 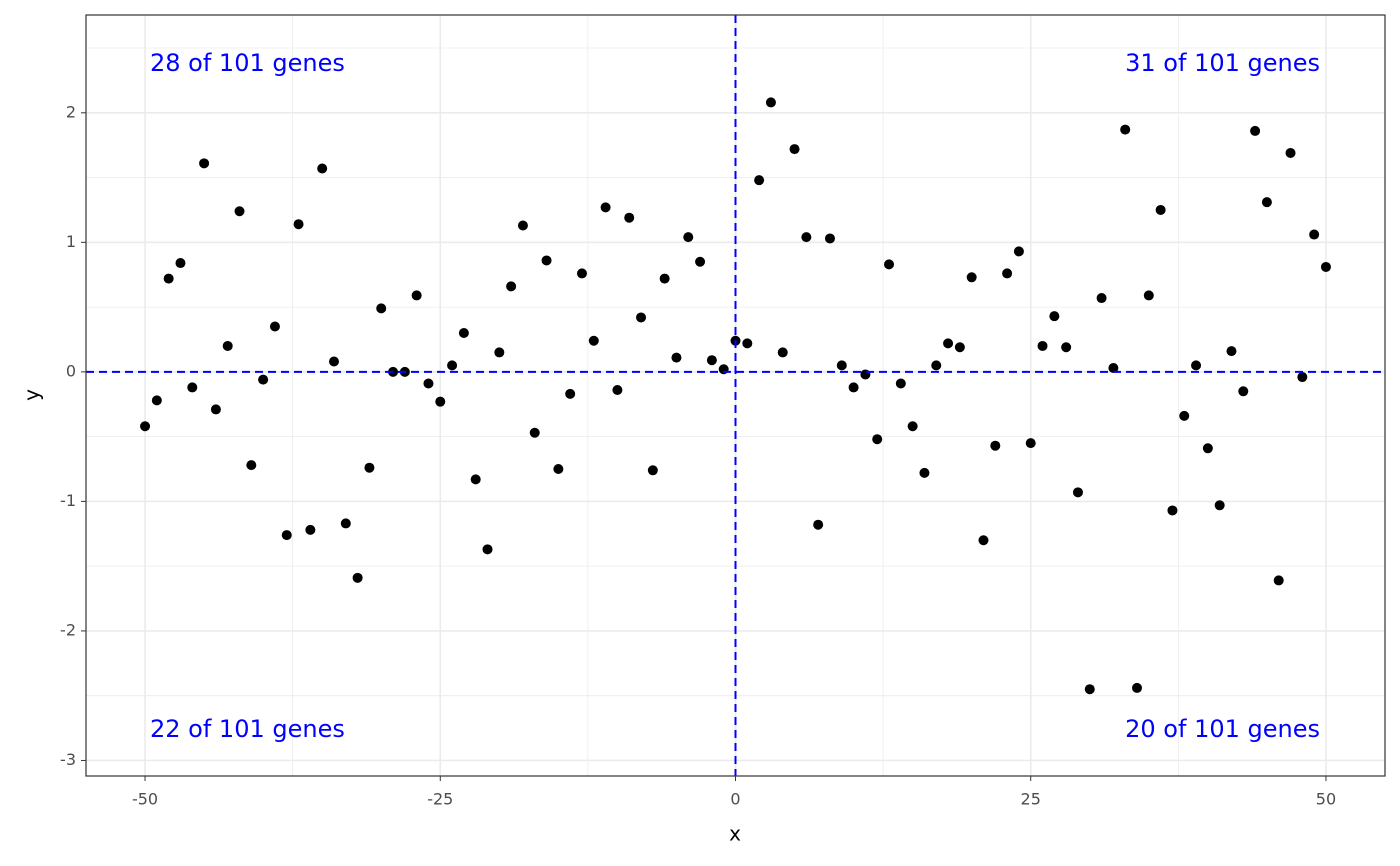 What do you see at coordinates (68, 759) in the screenshot?
I see `y-tick-label: -3` at bounding box center [68, 759].